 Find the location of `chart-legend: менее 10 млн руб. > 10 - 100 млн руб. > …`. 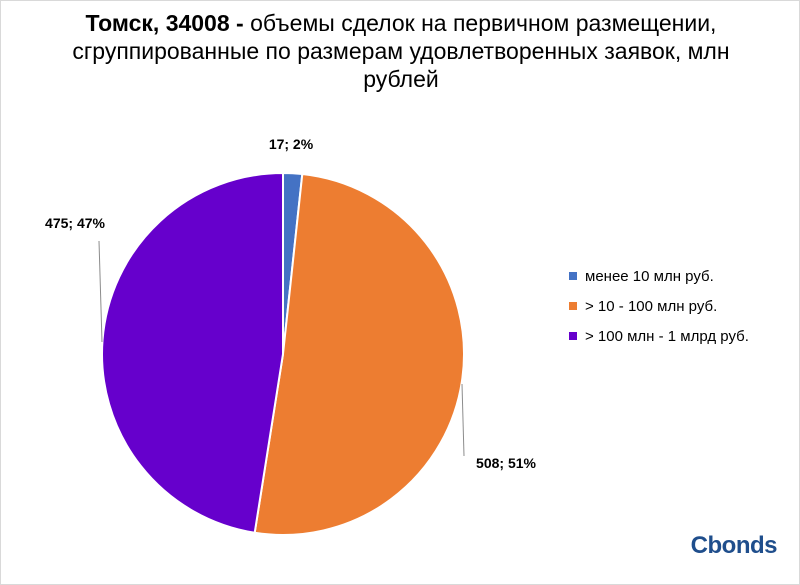

chart-legend: менее 10 млн руб. > 10 - 100 млн руб. > … is located at coordinates (659, 310).